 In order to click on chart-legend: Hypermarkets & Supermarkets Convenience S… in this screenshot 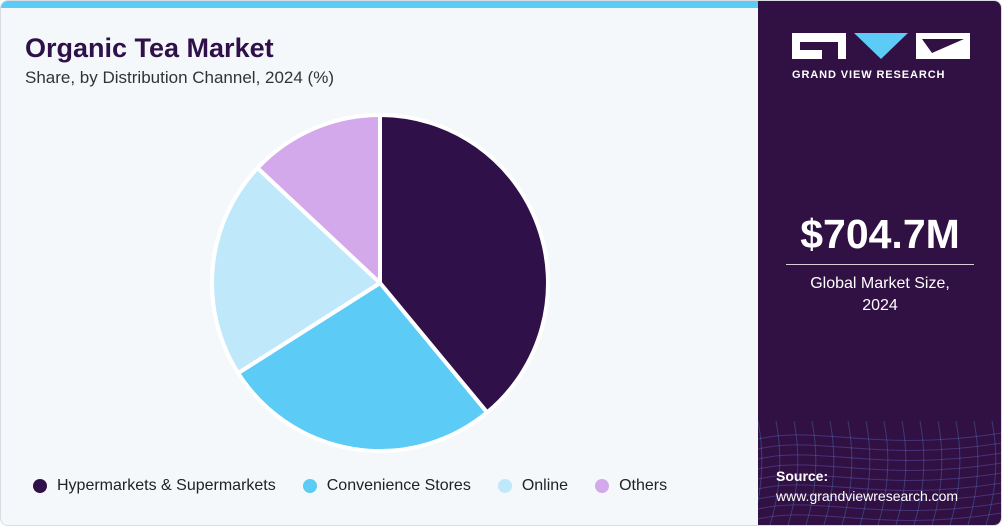, I will do `click(363, 486)`.